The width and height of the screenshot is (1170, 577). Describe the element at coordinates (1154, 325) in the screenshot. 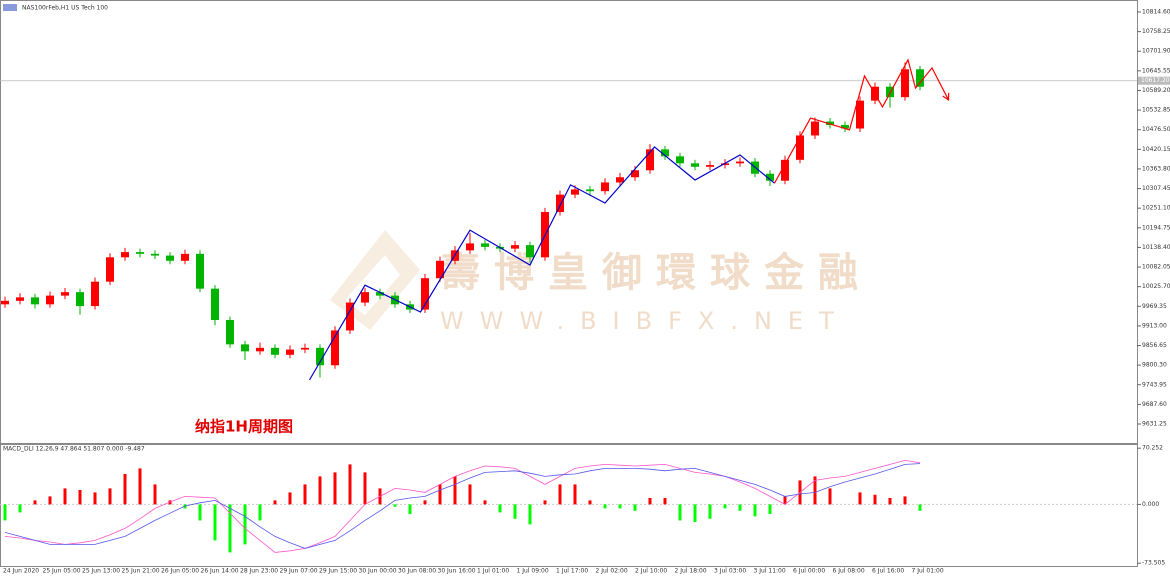

I see `y-tick-label: 9913.00` at that location.